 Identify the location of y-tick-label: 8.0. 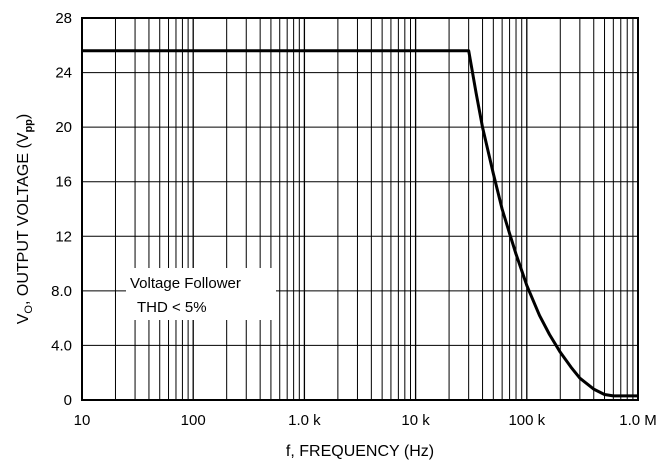
(61, 291).